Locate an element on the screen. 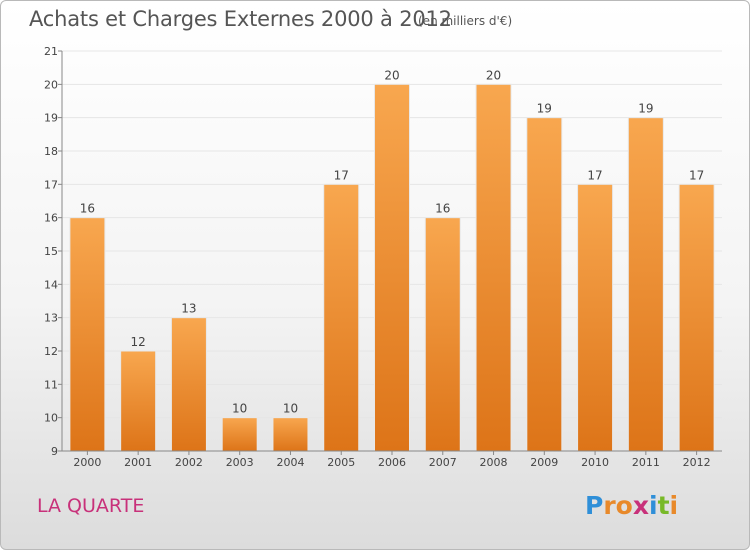 The height and width of the screenshot is (550, 750). x-tick-label: 2006 is located at coordinates (392, 462).